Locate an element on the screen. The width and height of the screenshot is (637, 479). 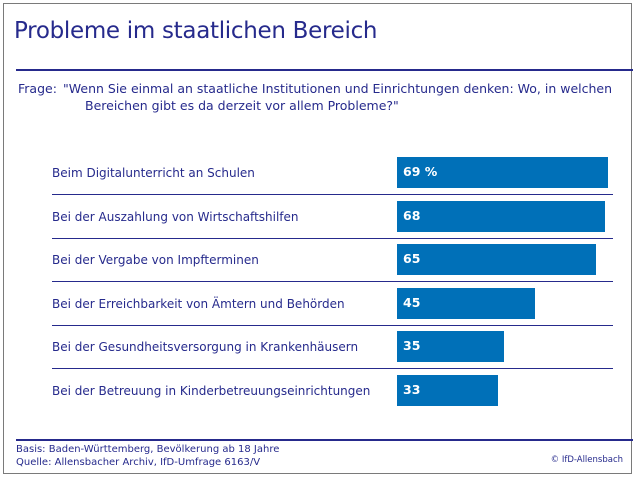
chart-title: Probleme im staatlichen Bereich is located at coordinates (196, 31).